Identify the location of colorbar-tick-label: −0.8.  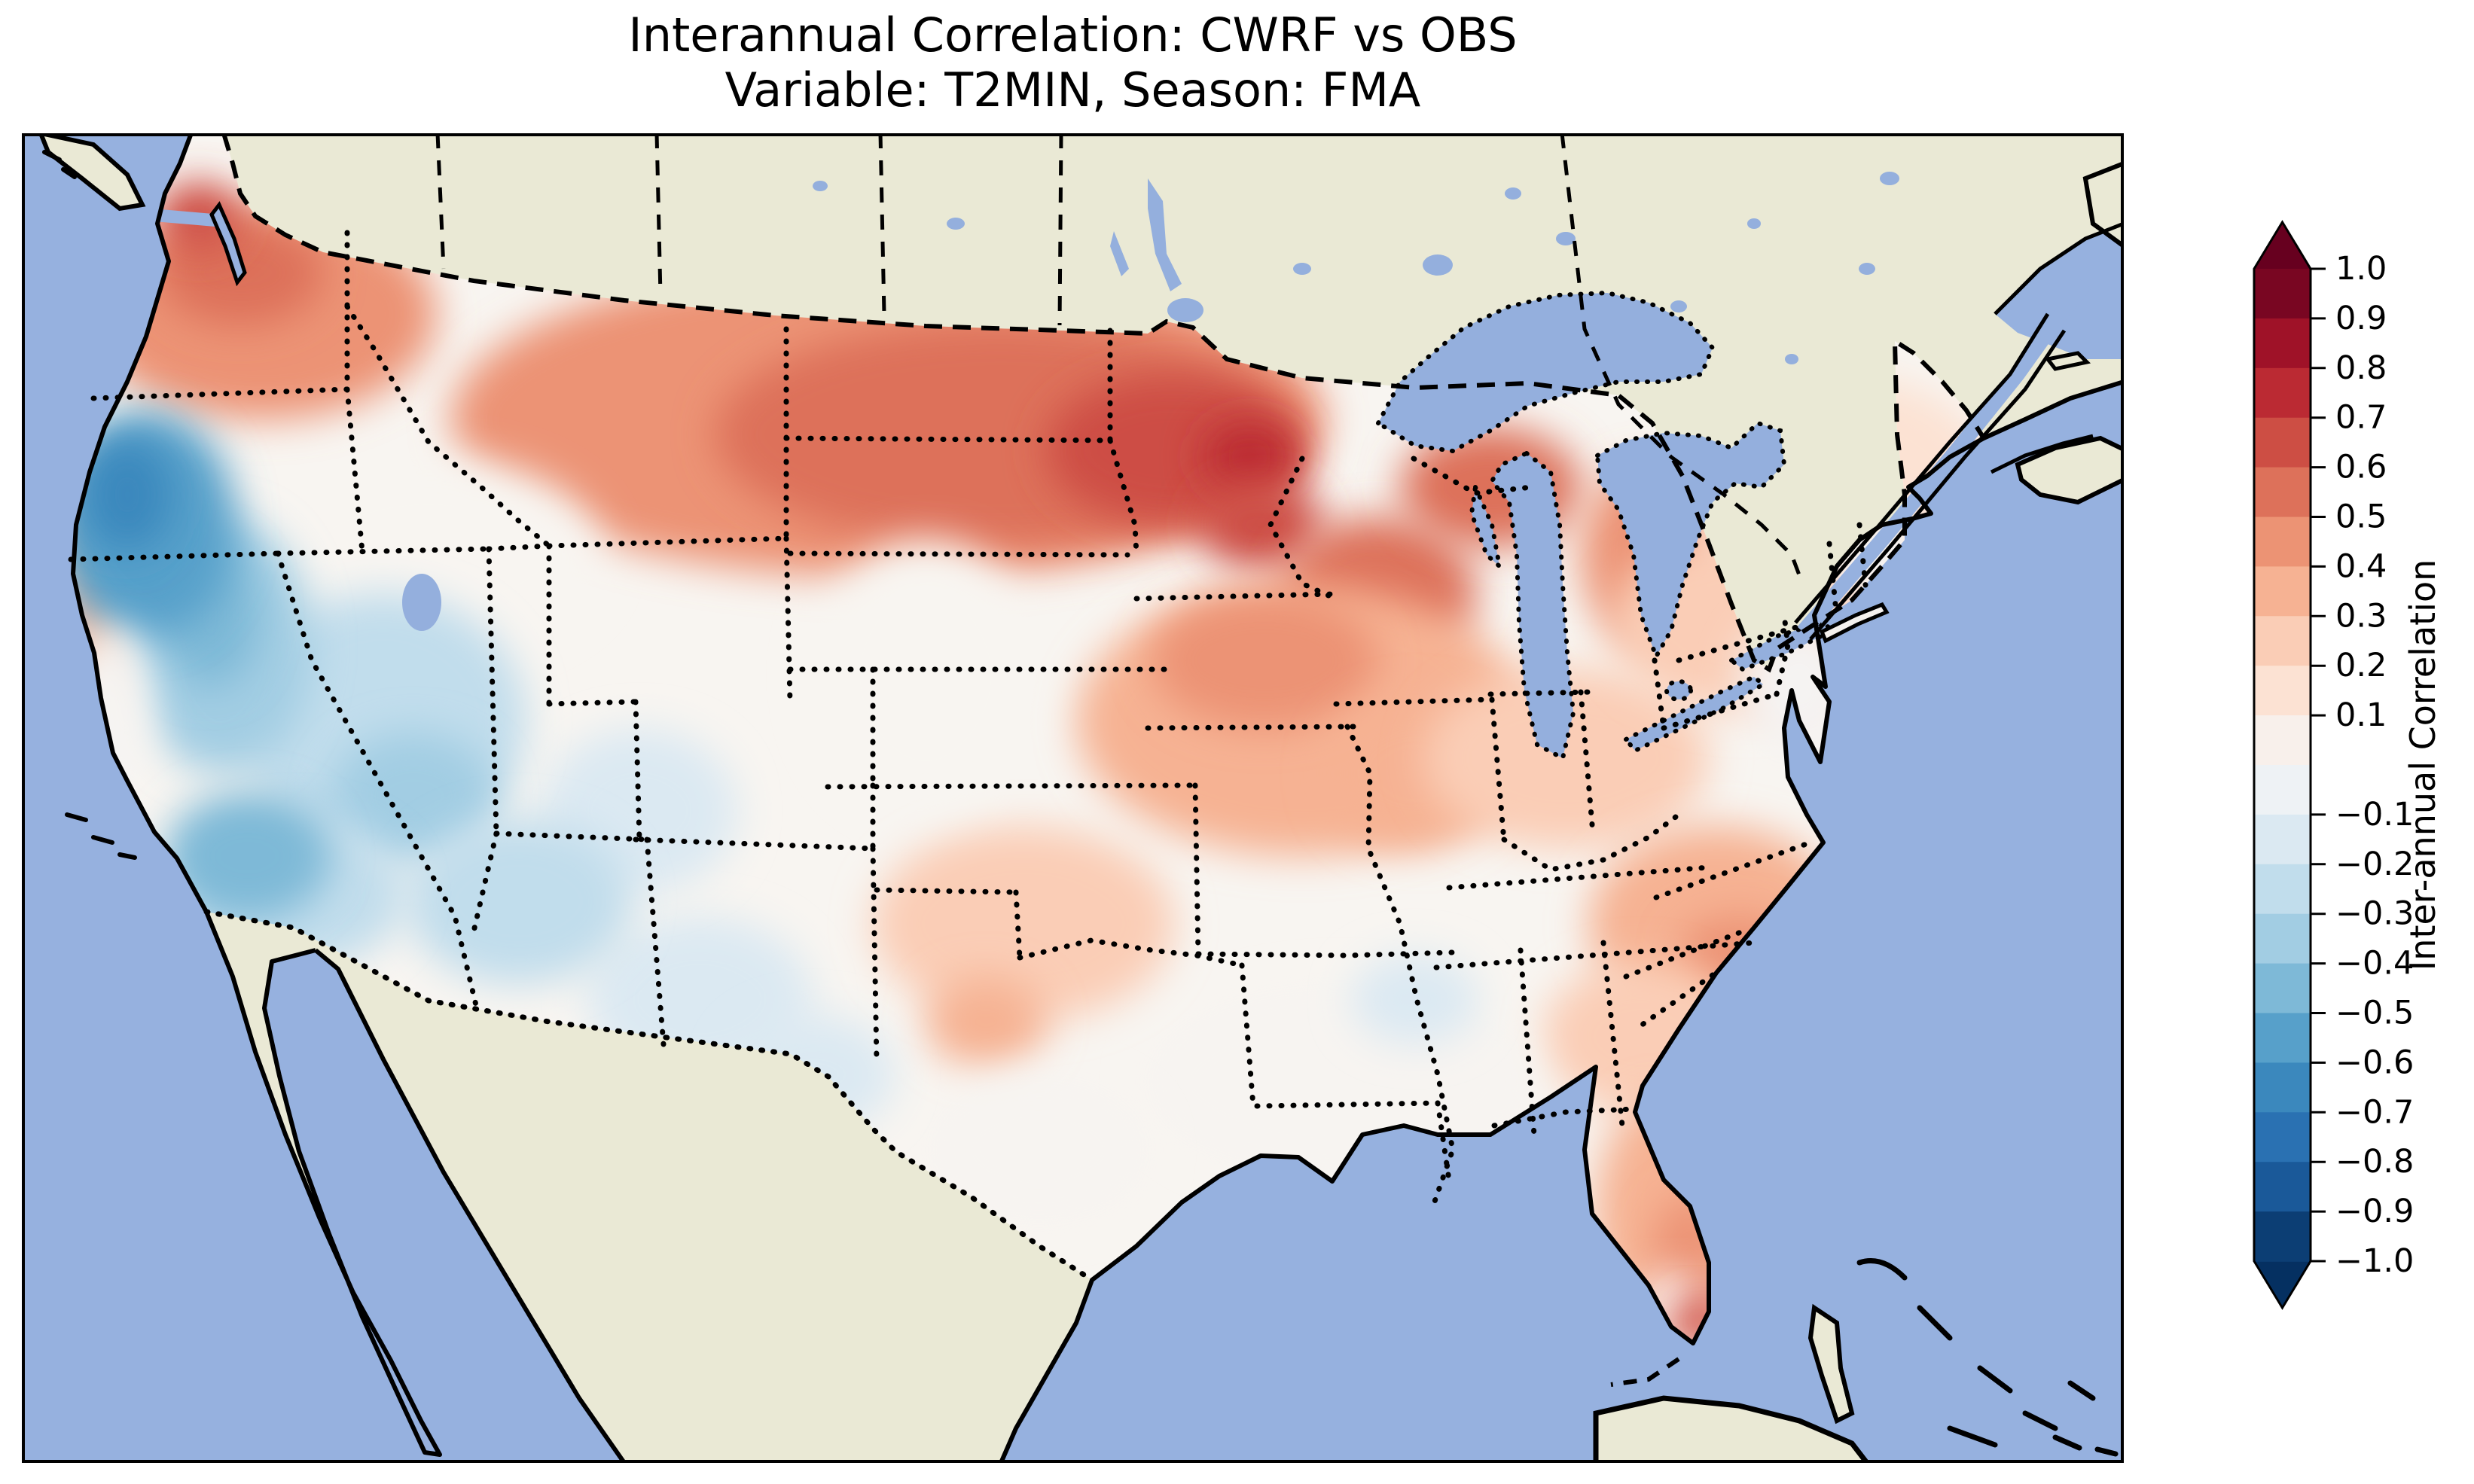
(2374, 1162).